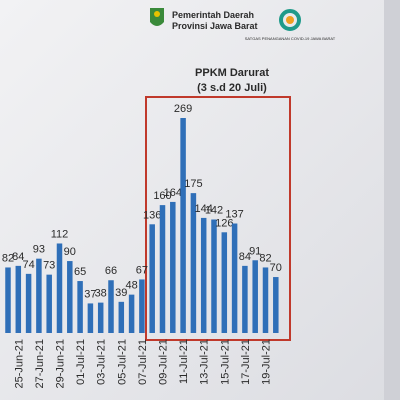 This screenshot has height=400, width=400. What do you see at coordinates (232, 88) in the screenshot?
I see `annotation-subtitle: (3 s.d 20 Juli)` at bounding box center [232, 88].